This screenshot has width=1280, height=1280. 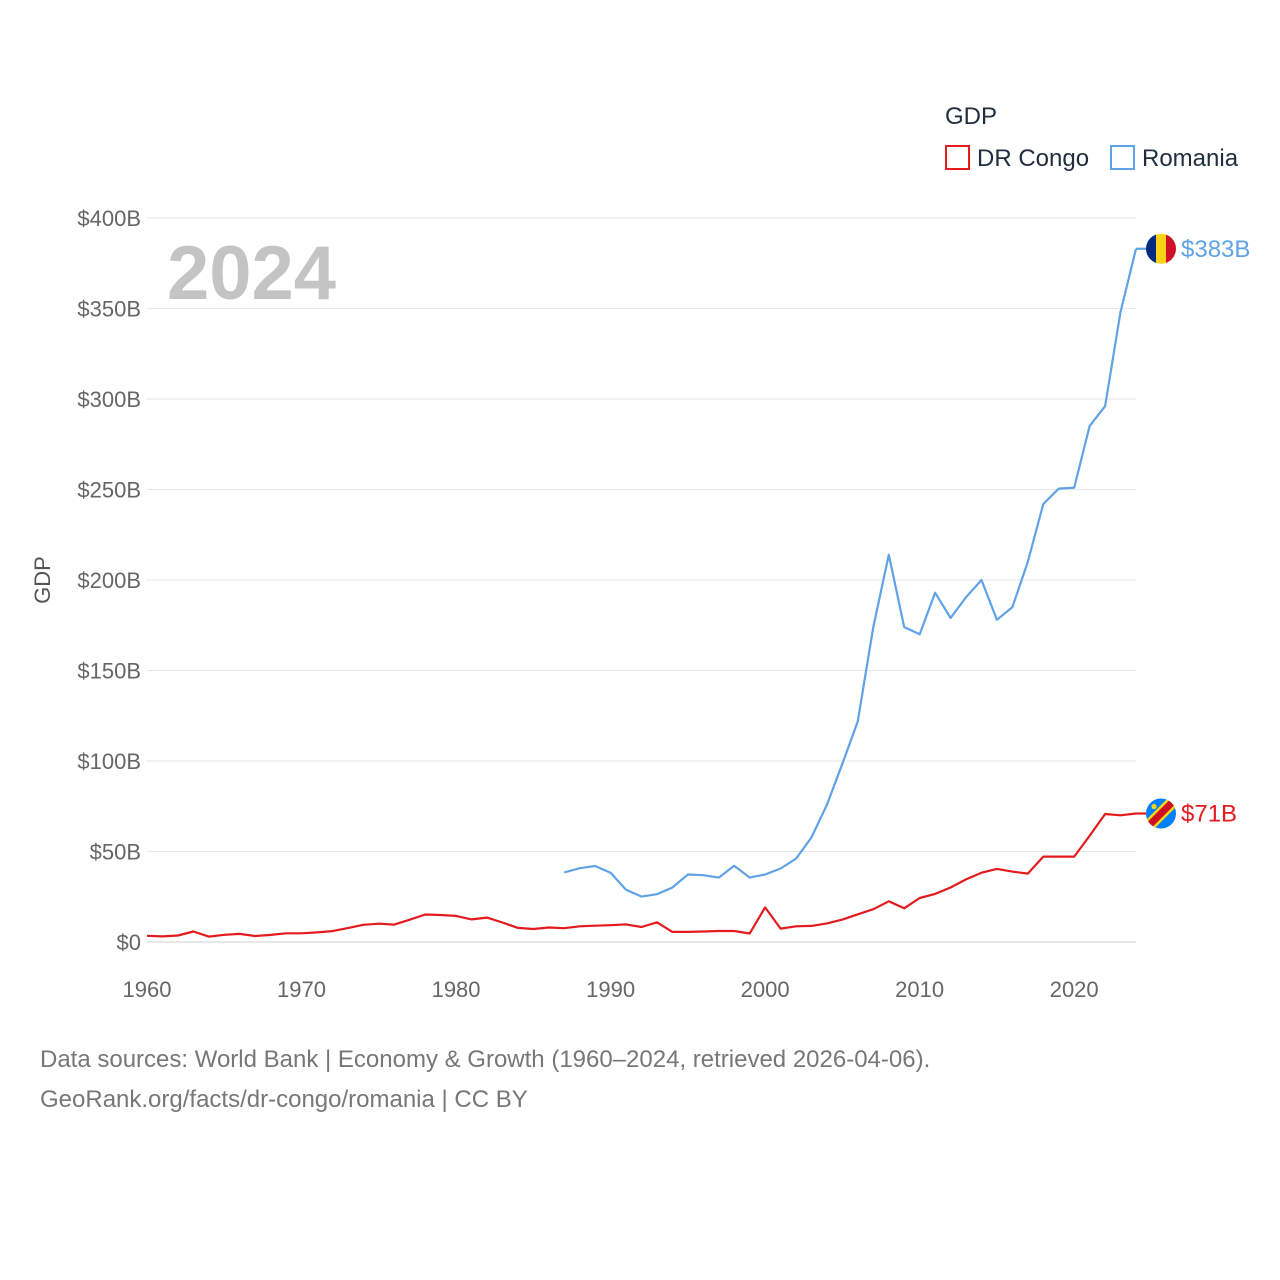 I want to click on y-tick-label: $0, so click(x=129, y=942).